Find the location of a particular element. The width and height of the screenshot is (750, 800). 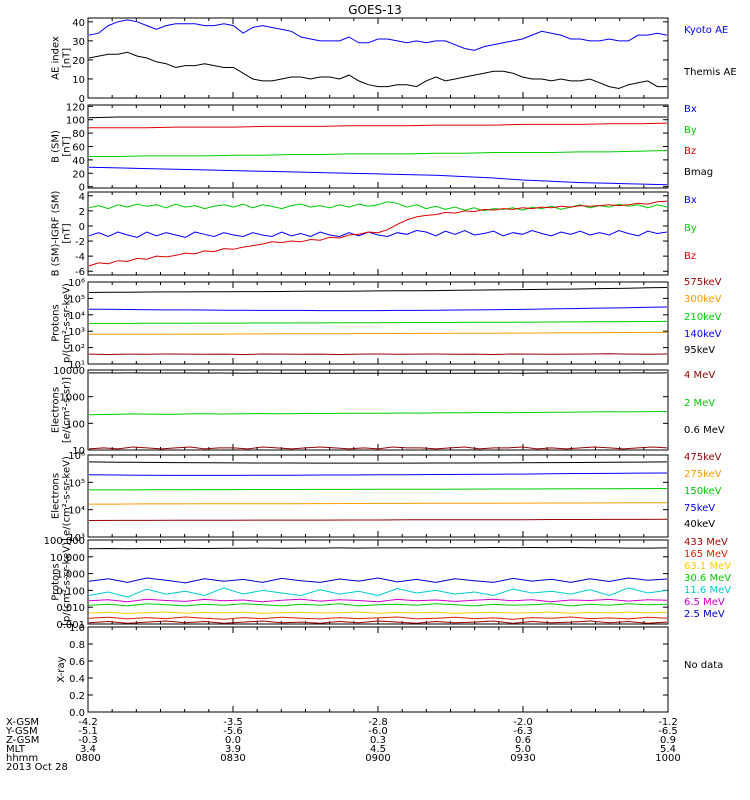

series-line-2-5-mev is located at coordinates (378, 580).